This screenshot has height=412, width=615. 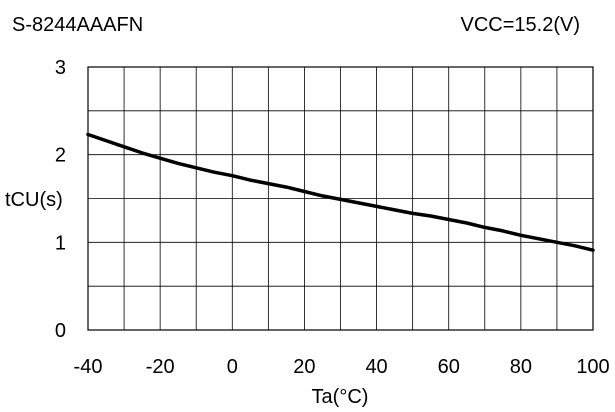 I want to click on x-tick-label: 80, so click(x=521, y=367).